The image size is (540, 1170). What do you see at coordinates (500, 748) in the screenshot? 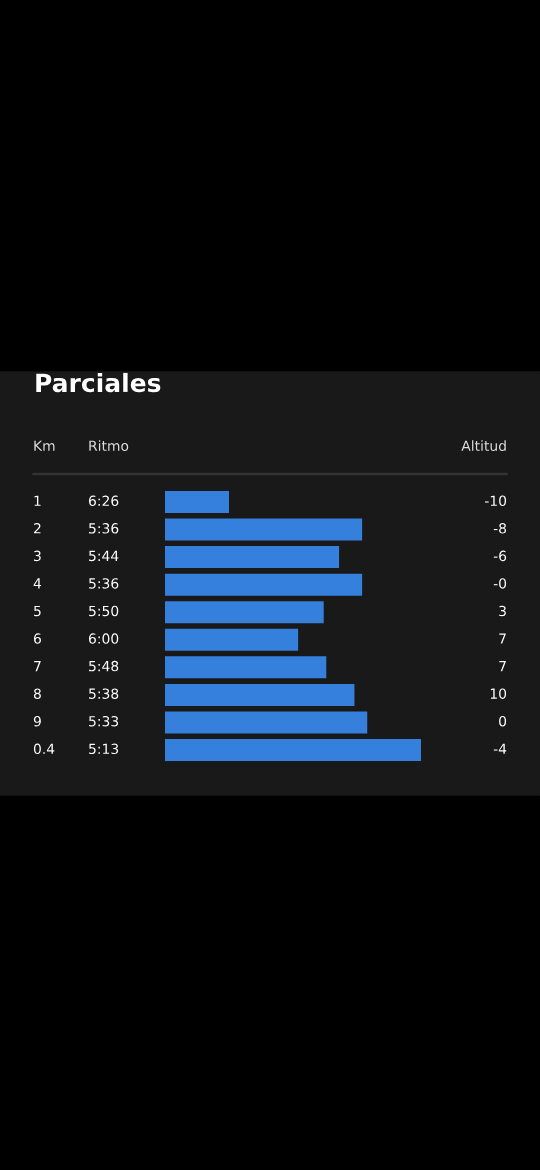
I see `text: -4` at bounding box center [500, 748].